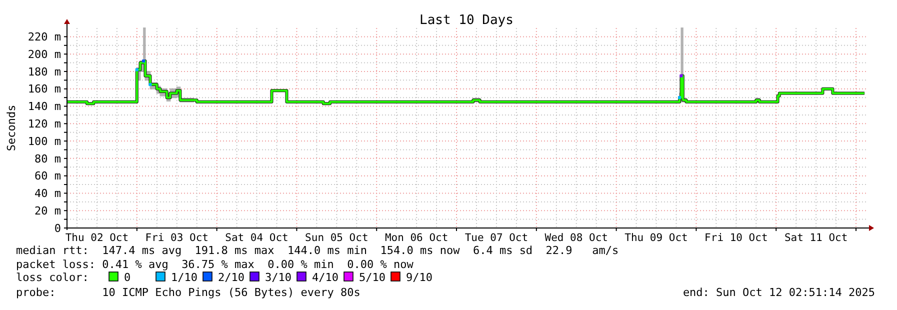 The image size is (897, 310). Describe the element at coordinates (336, 238) in the screenshot. I see `x-tick-label: Sun 05 Oct` at that location.